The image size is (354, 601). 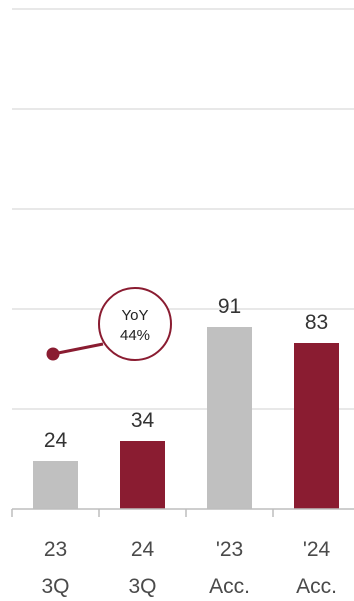 I want to click on category-label-line1: 23, so click(x=55, y=549).